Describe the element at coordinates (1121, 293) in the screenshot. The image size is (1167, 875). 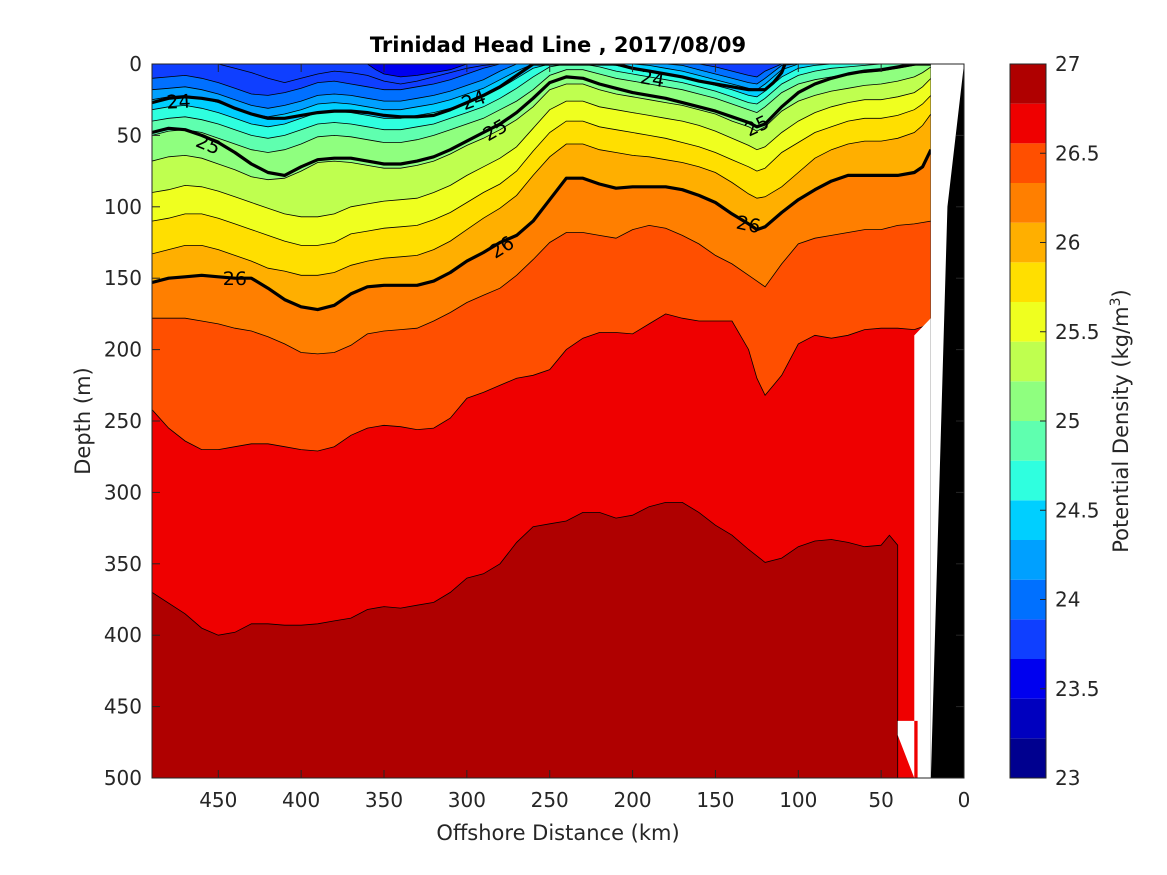
I see `colorbar-label-tail: )` at that location.